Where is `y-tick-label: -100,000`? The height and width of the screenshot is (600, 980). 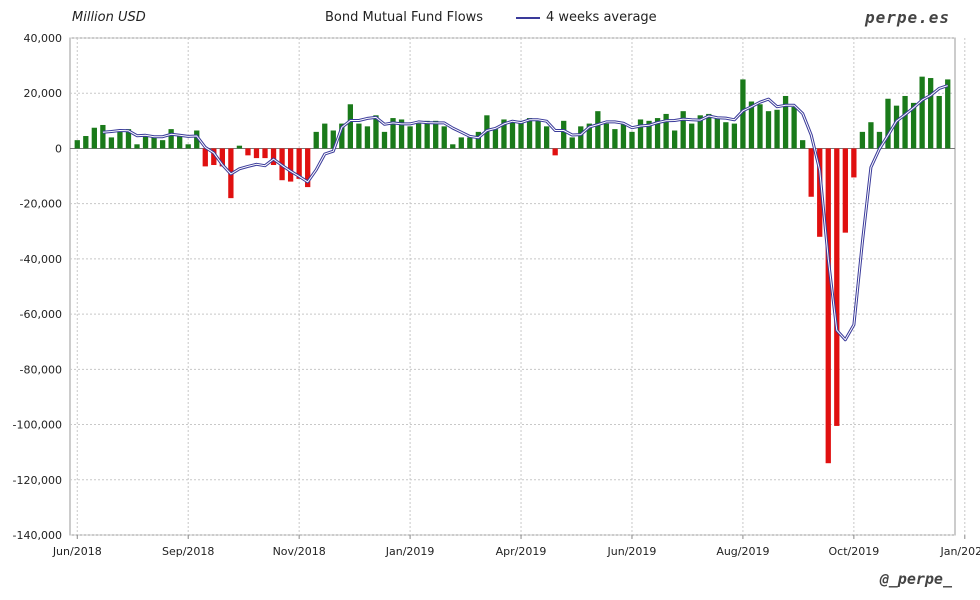
y-tick-label: -100,000 is located at coordinates (37, 425).